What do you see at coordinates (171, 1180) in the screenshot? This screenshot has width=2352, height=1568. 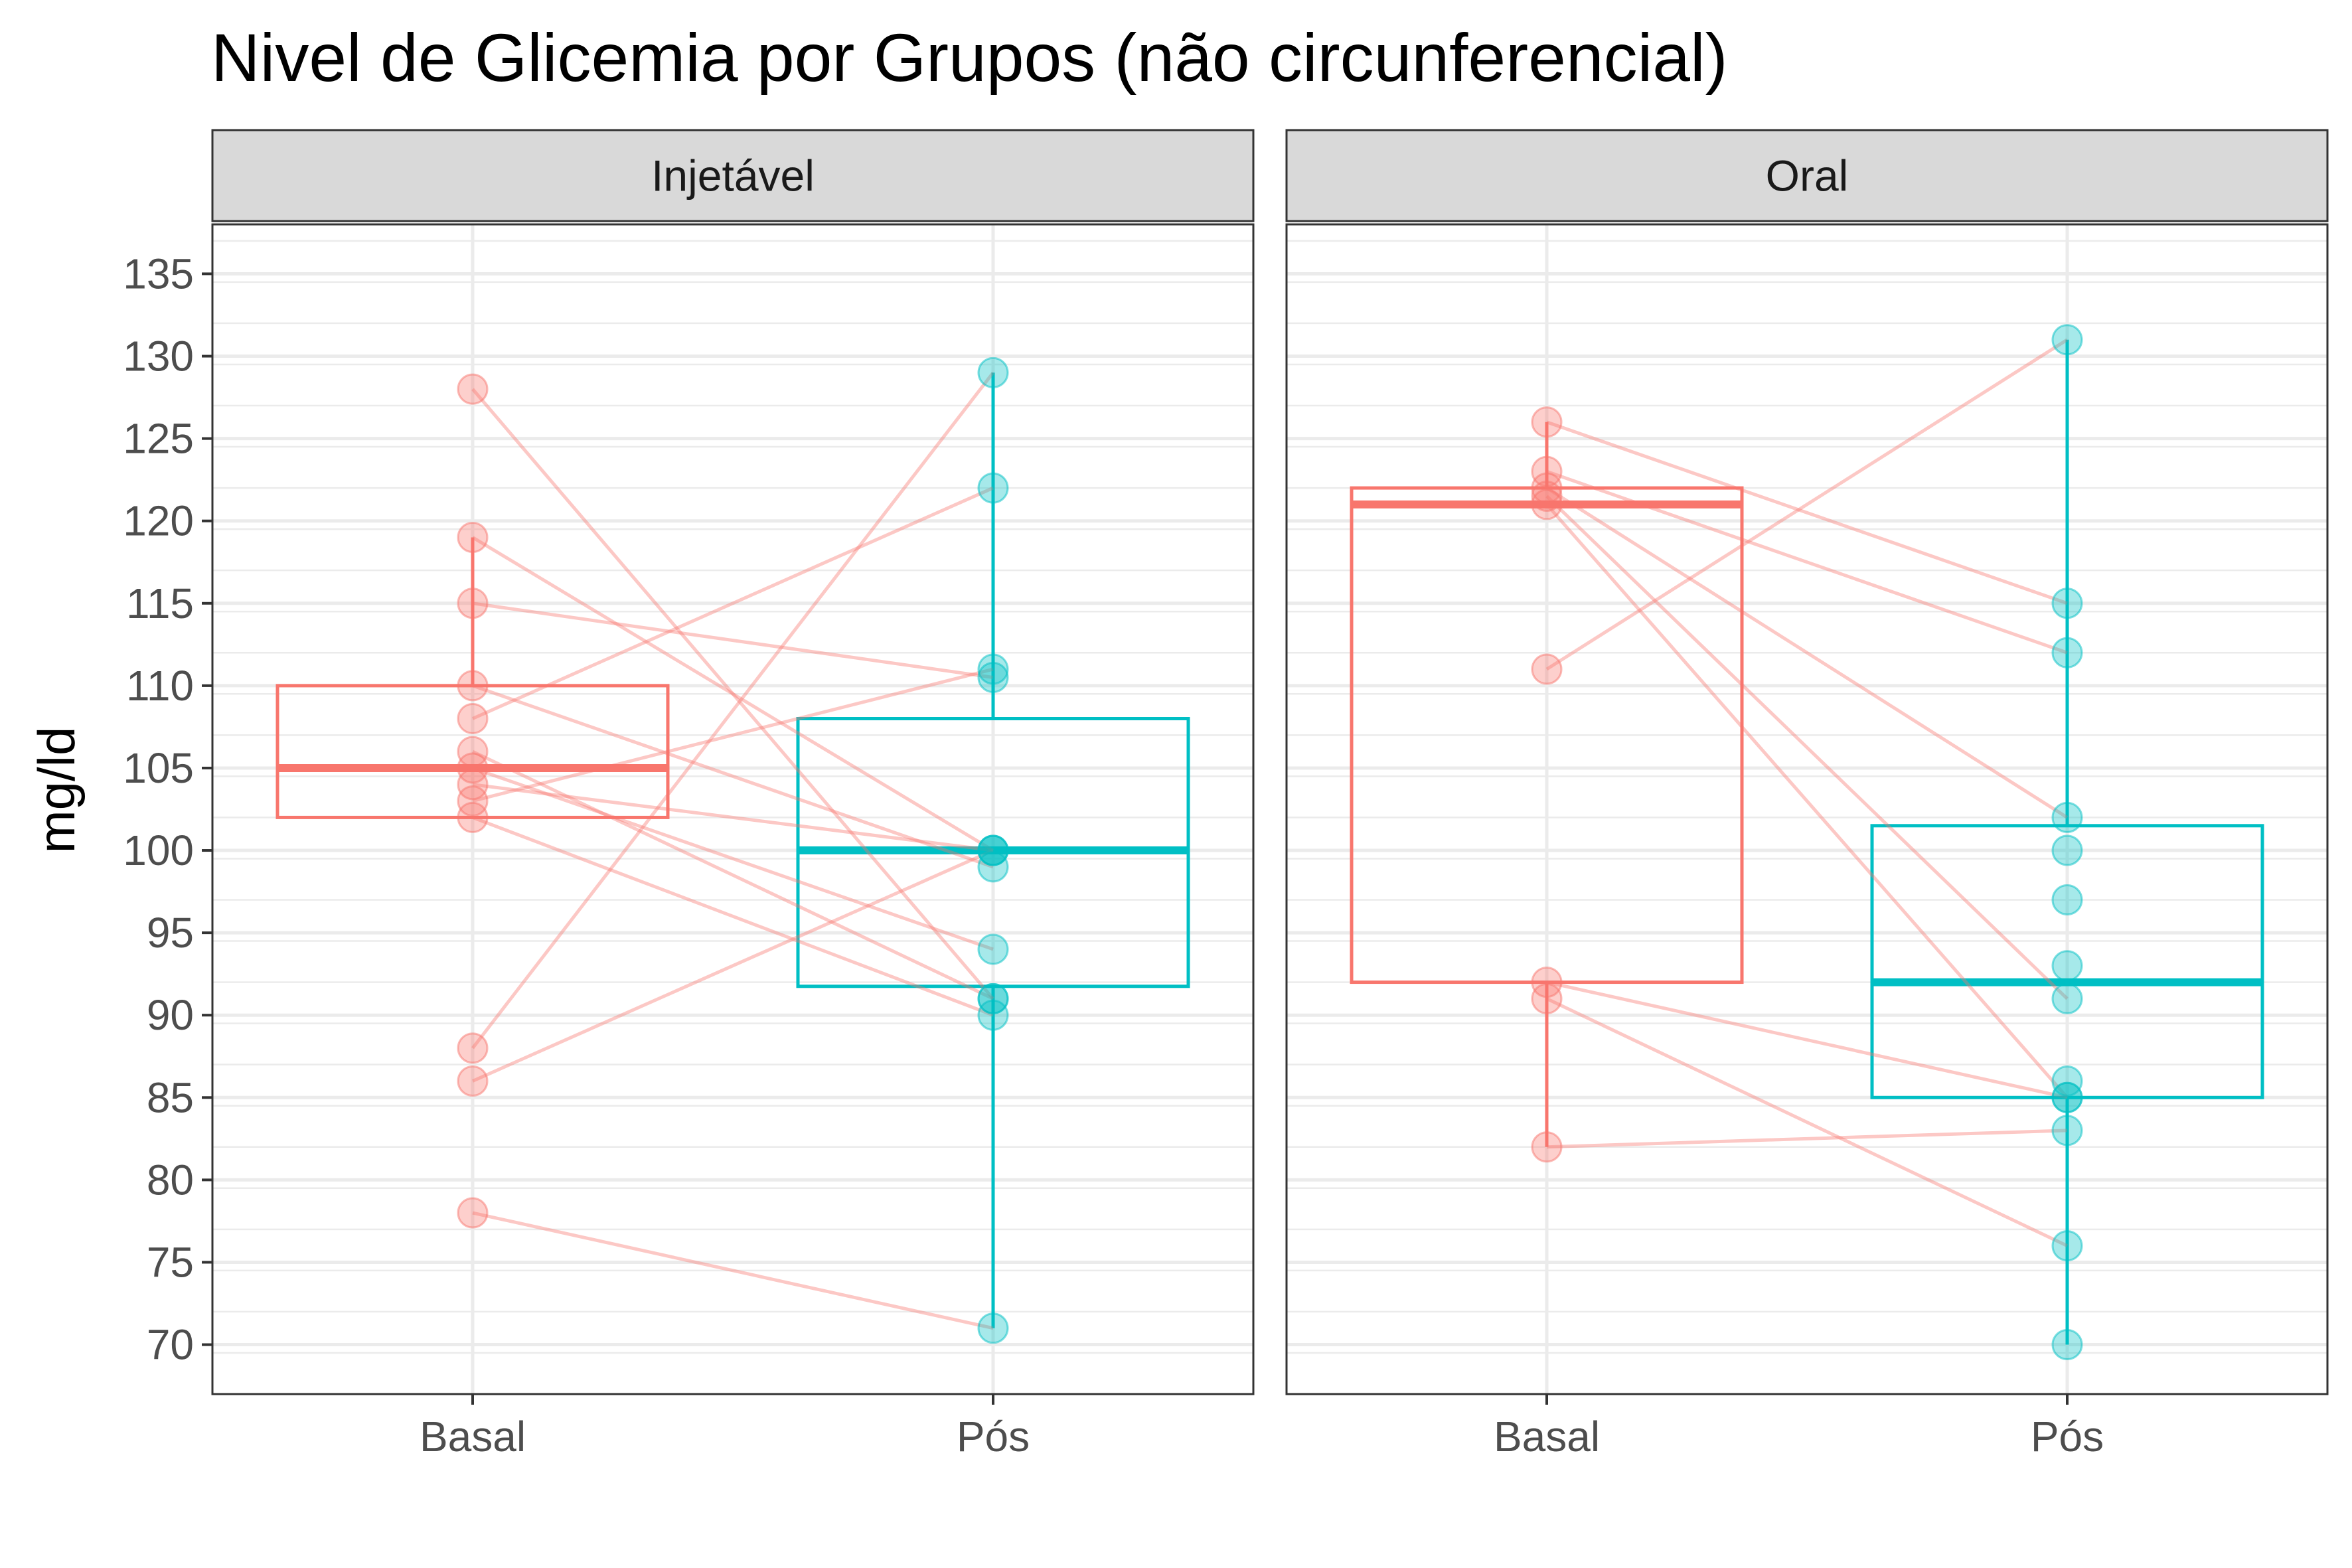 I see `y-tick-label: 80` at bounding box center [171, 1180].